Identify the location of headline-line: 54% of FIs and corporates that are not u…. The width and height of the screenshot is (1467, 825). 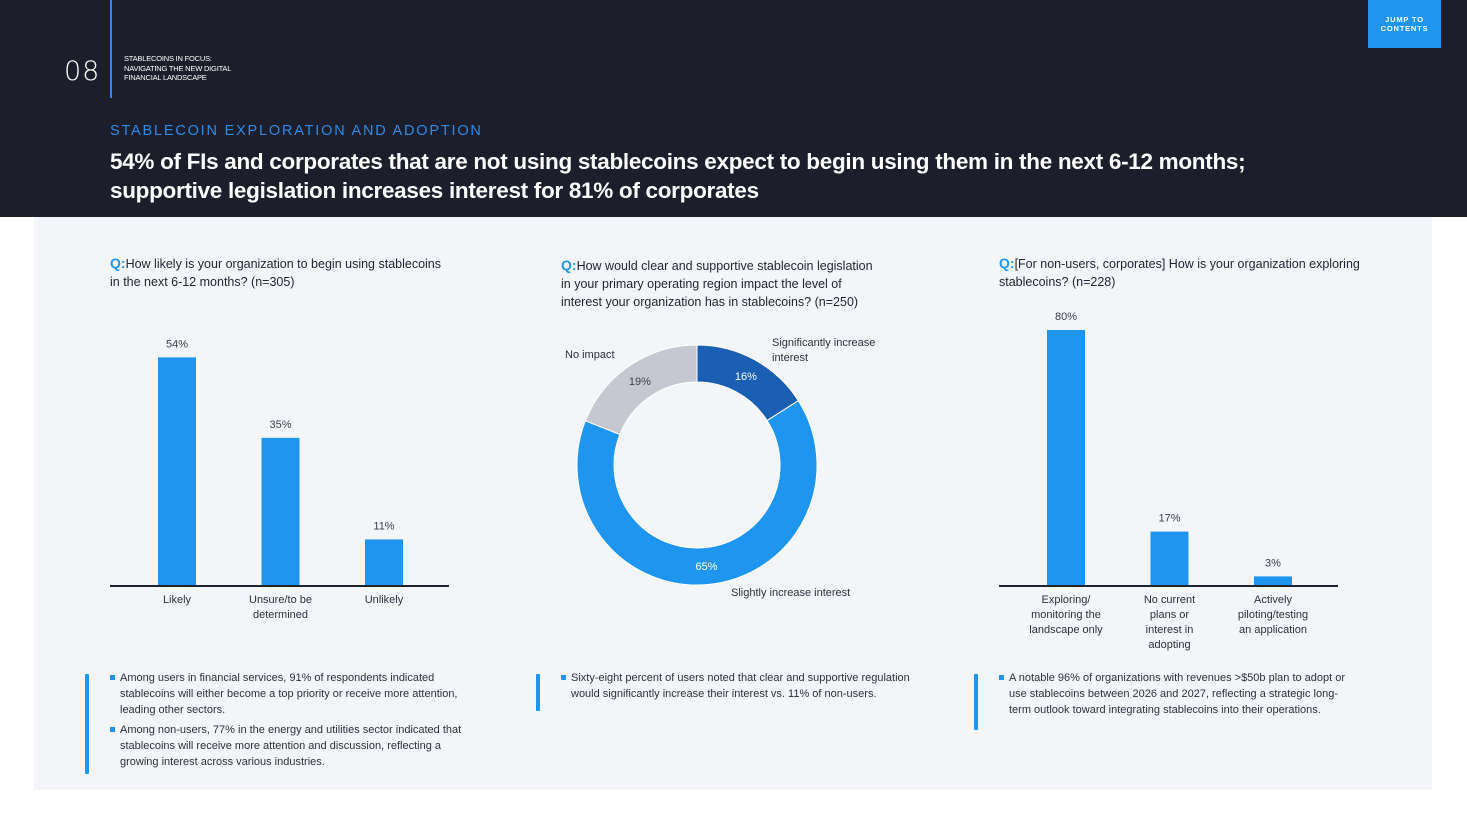
(678, 161).